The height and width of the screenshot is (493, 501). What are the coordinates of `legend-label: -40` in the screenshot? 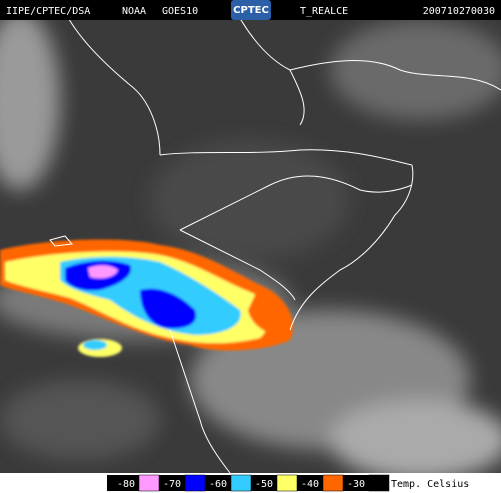 It's located at (310, 484).